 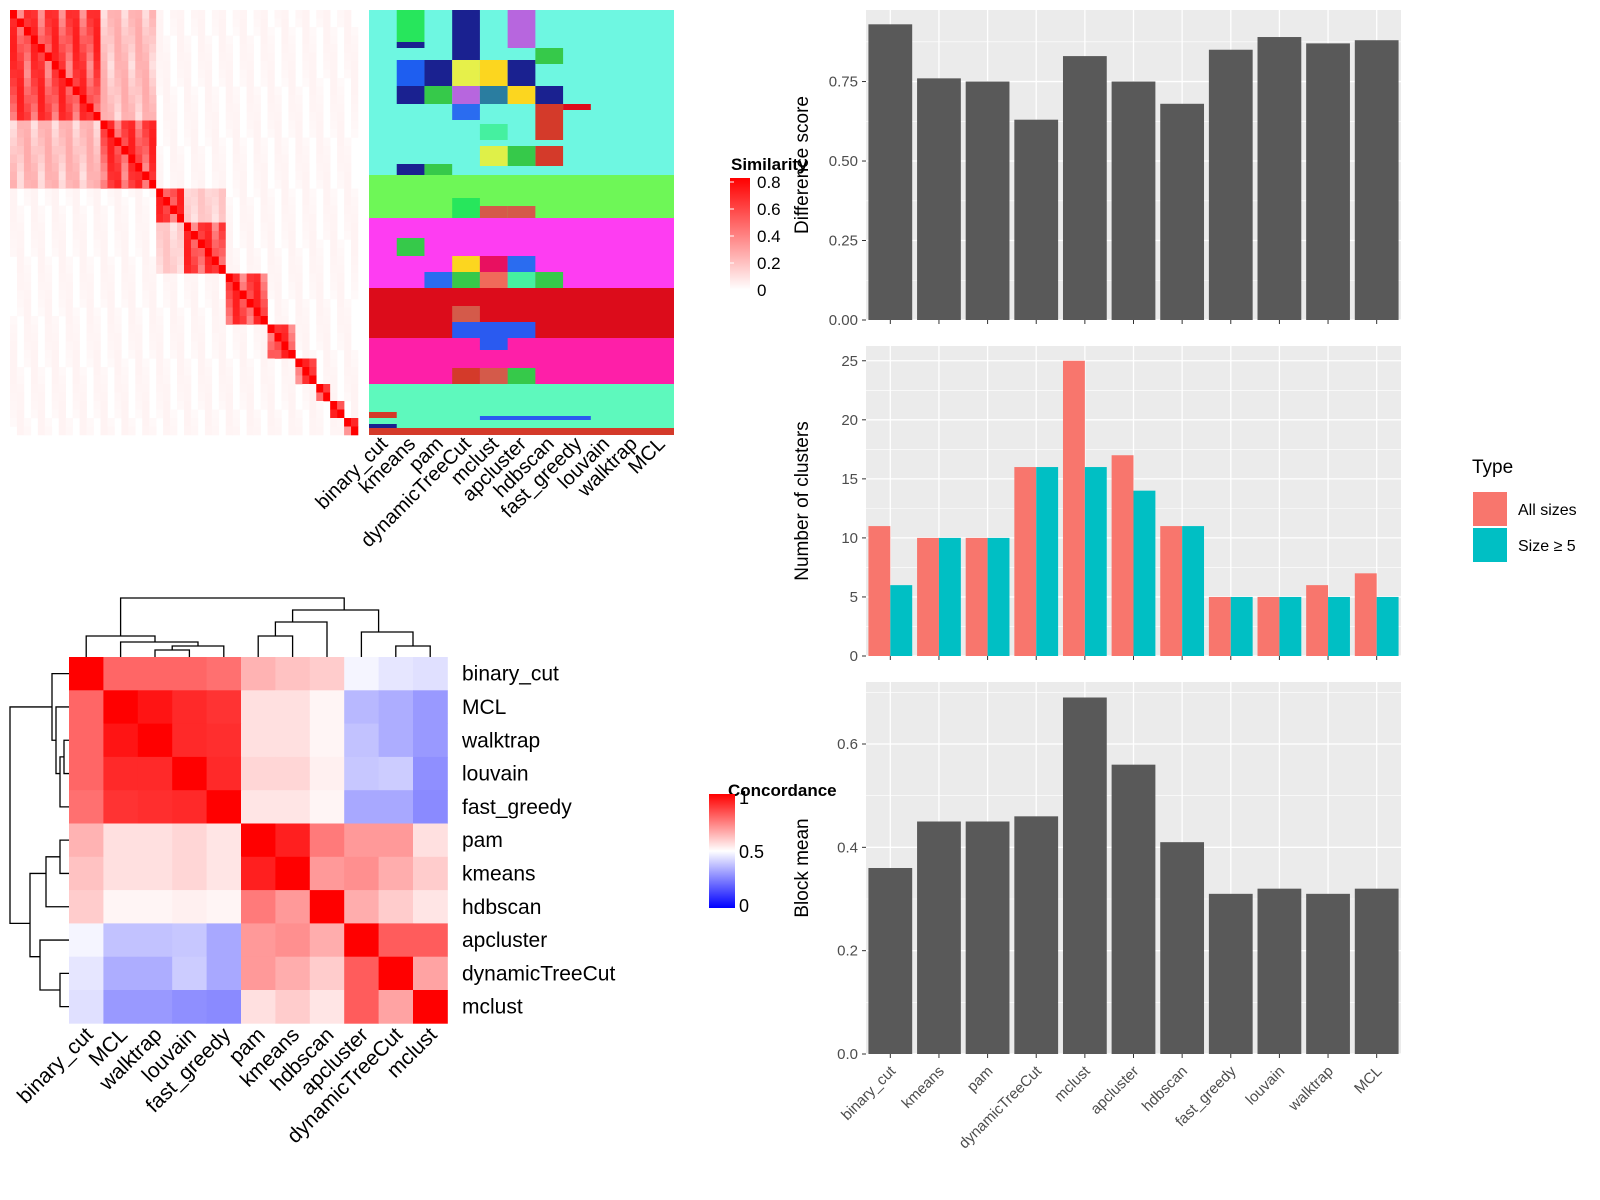 What do you see at coordinates (843, 320) in the screenshot?
I see `y-tick-label: 0.00` at bounding box center [843, 320].